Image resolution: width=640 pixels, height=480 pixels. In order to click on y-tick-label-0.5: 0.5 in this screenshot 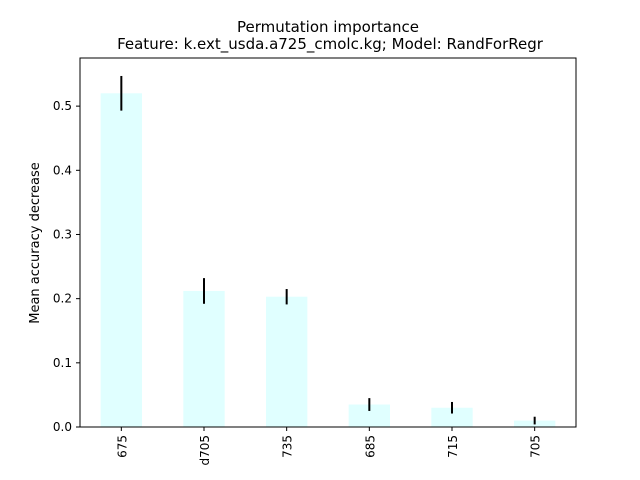, I will do `click(62, 106)`.